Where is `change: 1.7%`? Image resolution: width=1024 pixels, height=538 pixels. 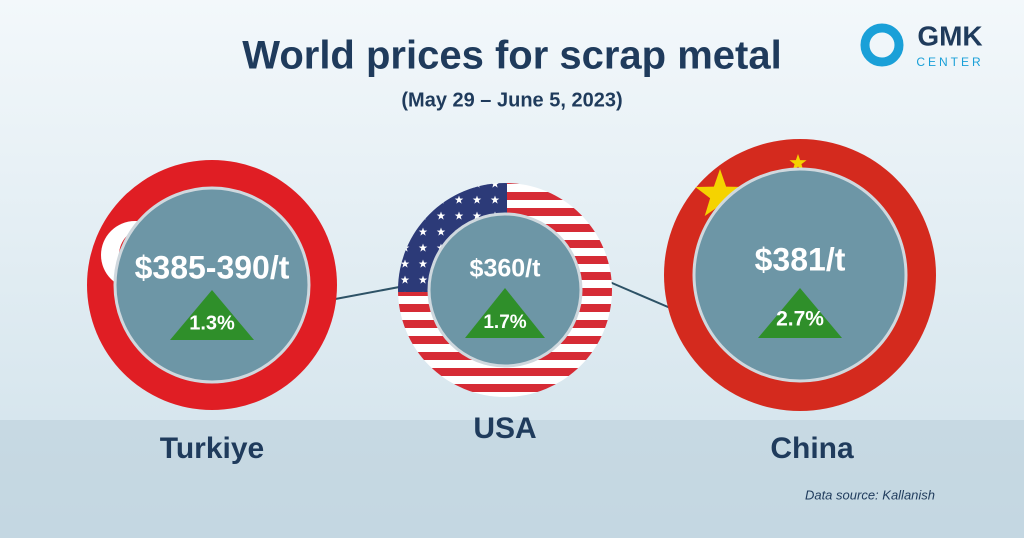 change: 1.7% is located at coordinates (504, 322).